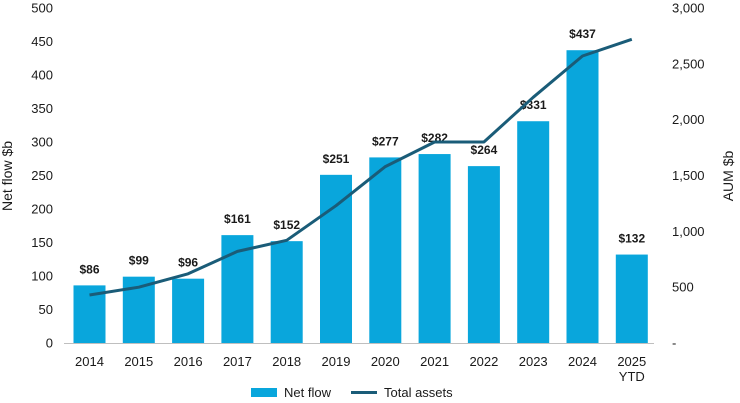 This screenshot has width=740, height=403. Describe the element at coordinates (42, 142) in the screenshot. I see `y-tick-label-left: 300` at that location.